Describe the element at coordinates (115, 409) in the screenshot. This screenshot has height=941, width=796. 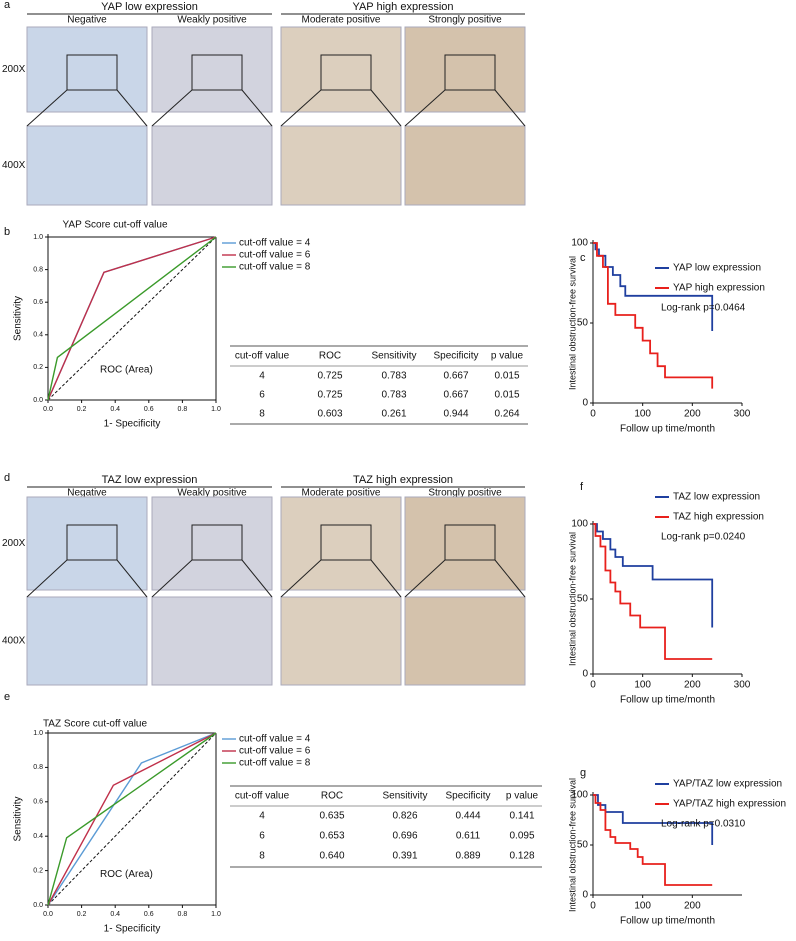
I see `x-tick-label: 0.4` at that location.